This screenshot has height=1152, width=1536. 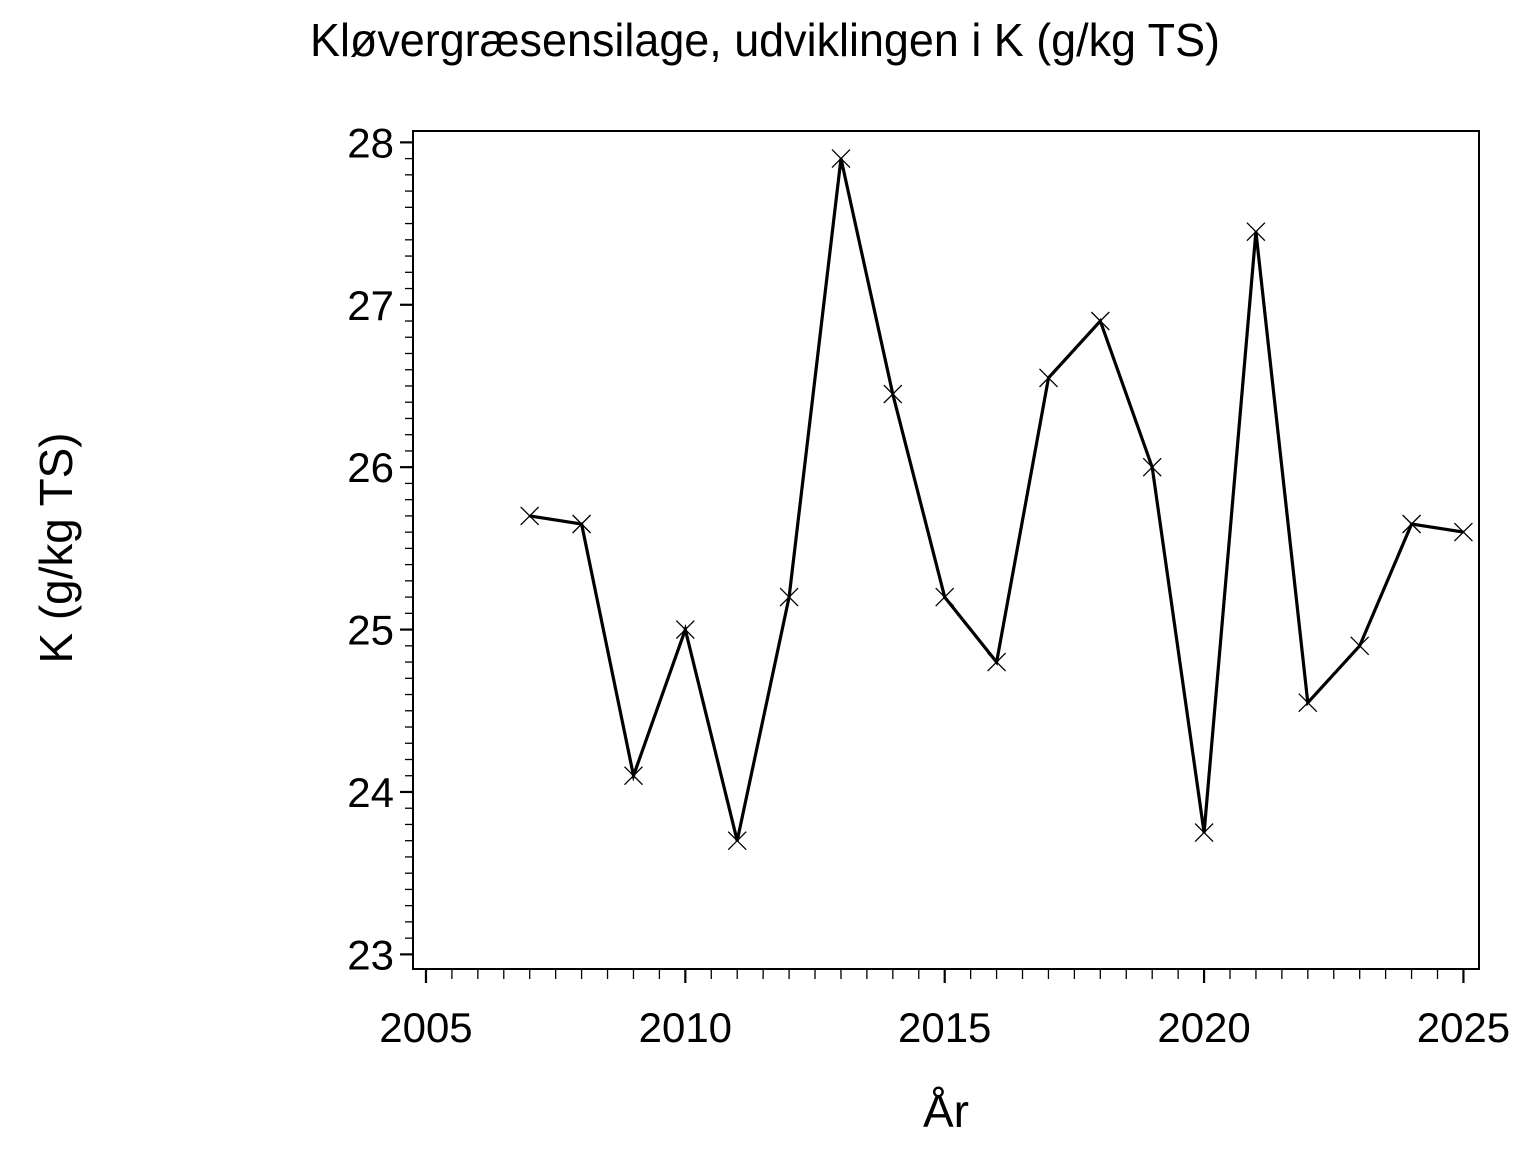 What do you see at coordinates (370, 792) in the screenshot?
I see `y-tick-label: 24` at bounding box center [370, 792].